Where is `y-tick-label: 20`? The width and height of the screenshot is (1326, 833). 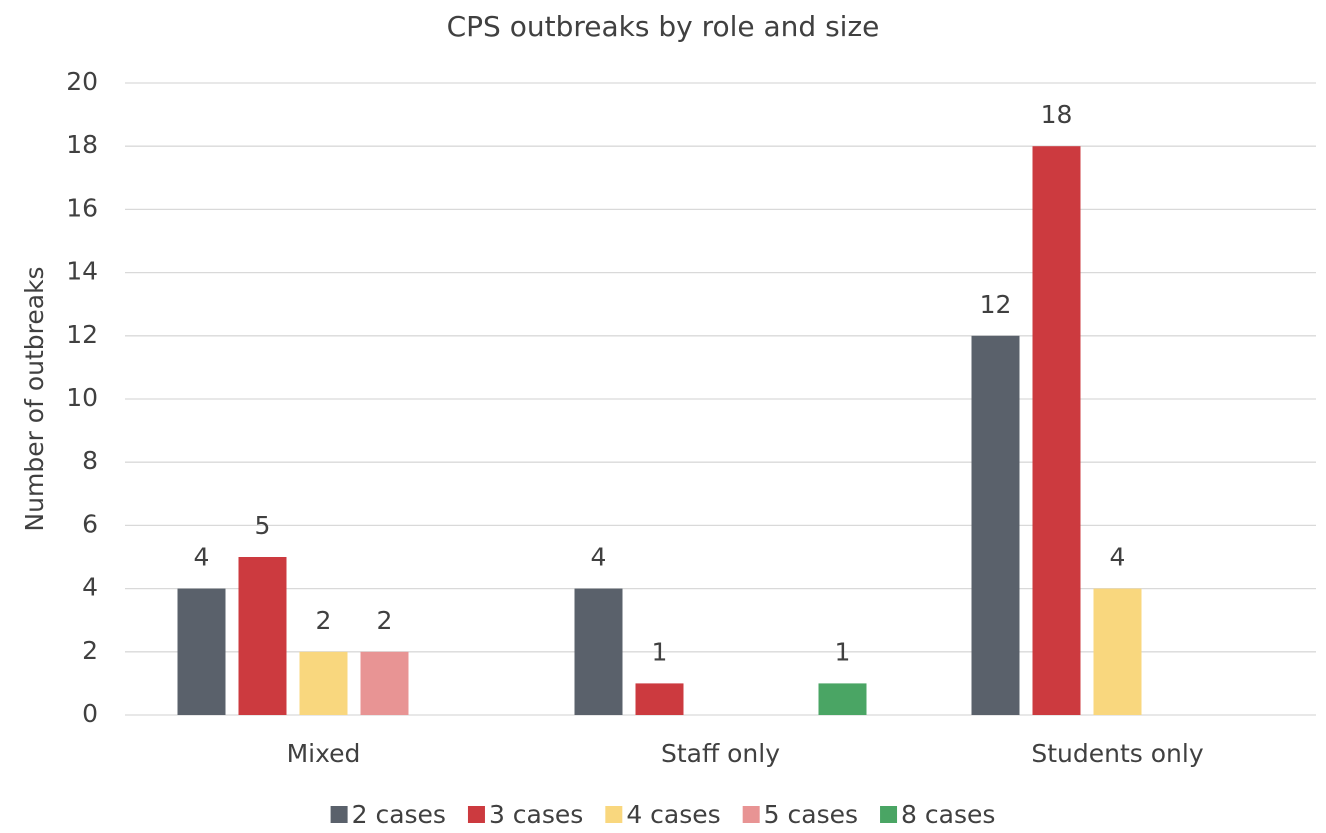 y-tick-label: 20 is located at coordinates (82, 81).